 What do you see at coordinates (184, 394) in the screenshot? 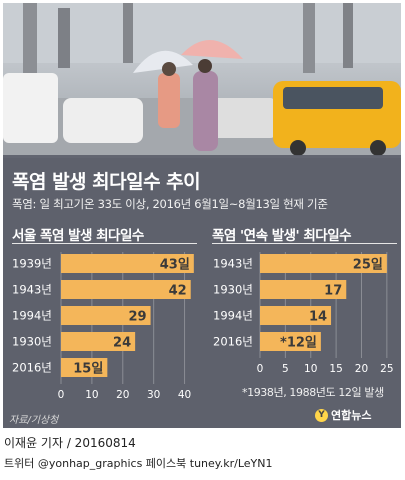
I see `x-tick-label: 40` at bounding box center [184, 394].